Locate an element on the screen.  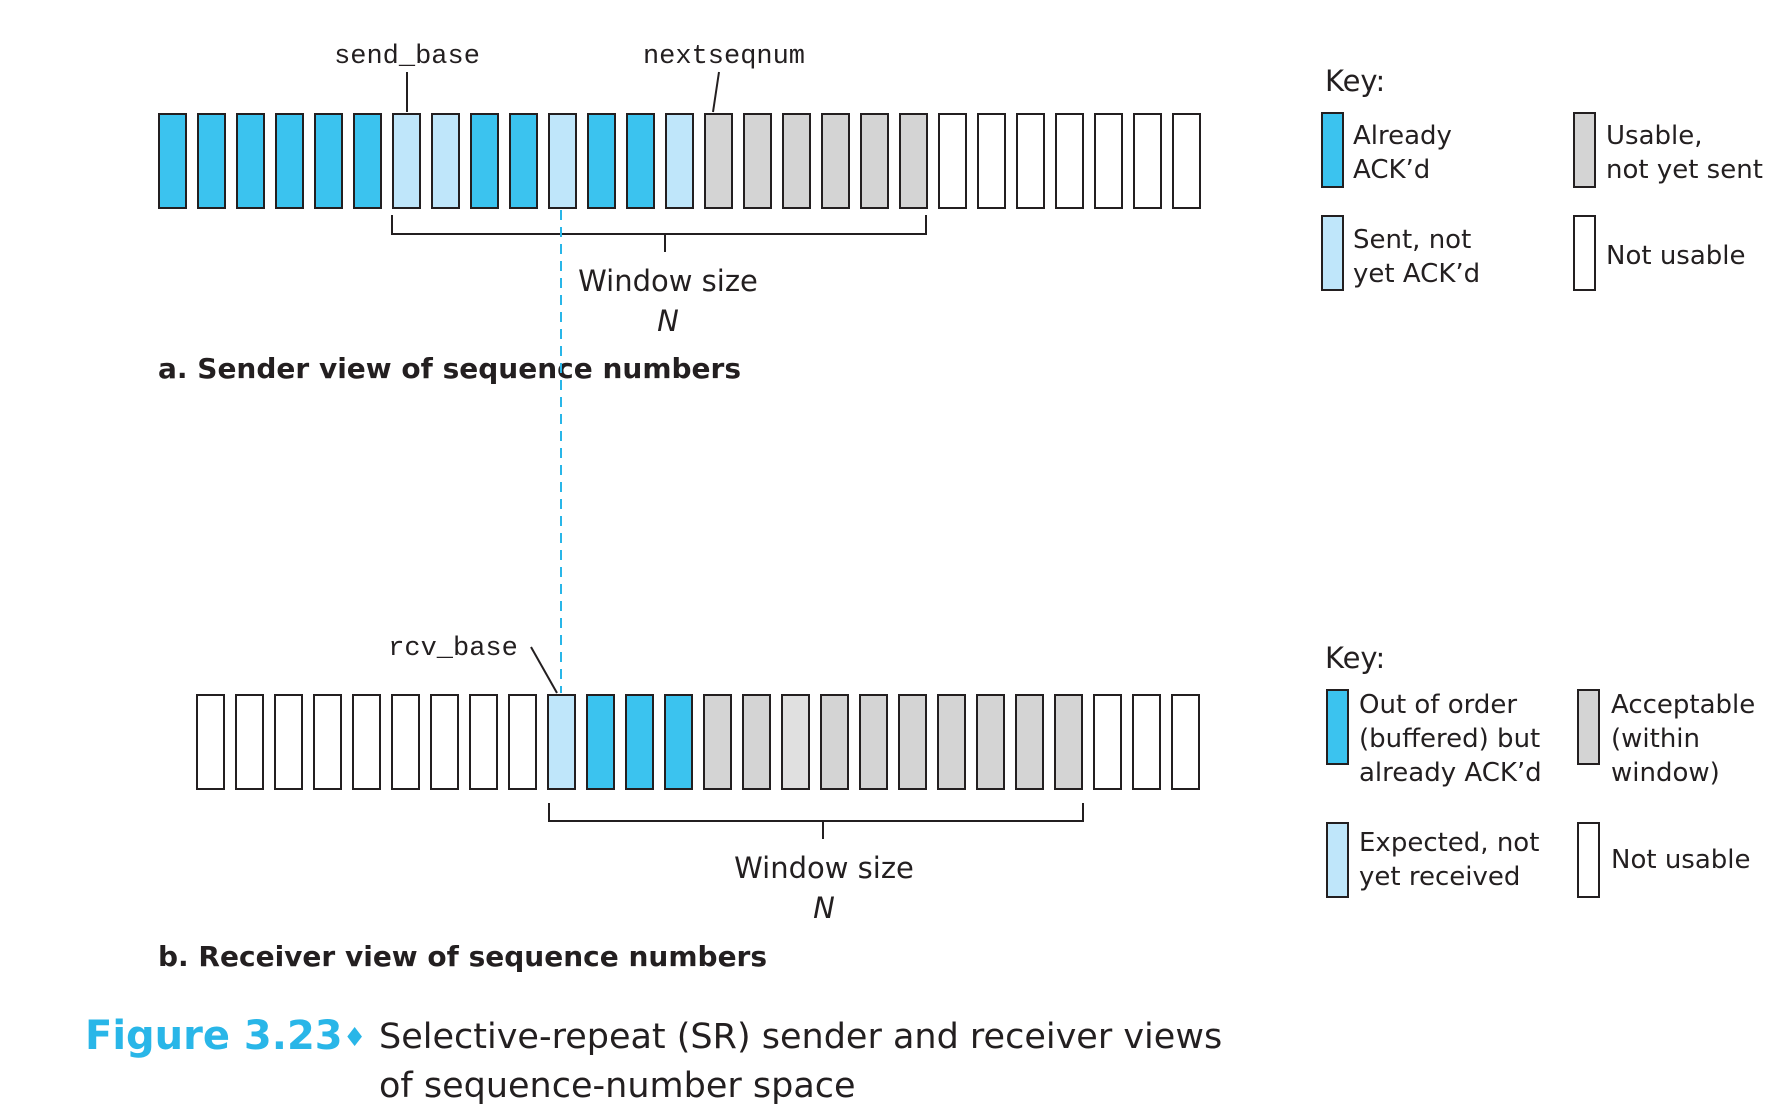
figure-title-line2: of sequence-number space is located at coordinates (617, 1086).